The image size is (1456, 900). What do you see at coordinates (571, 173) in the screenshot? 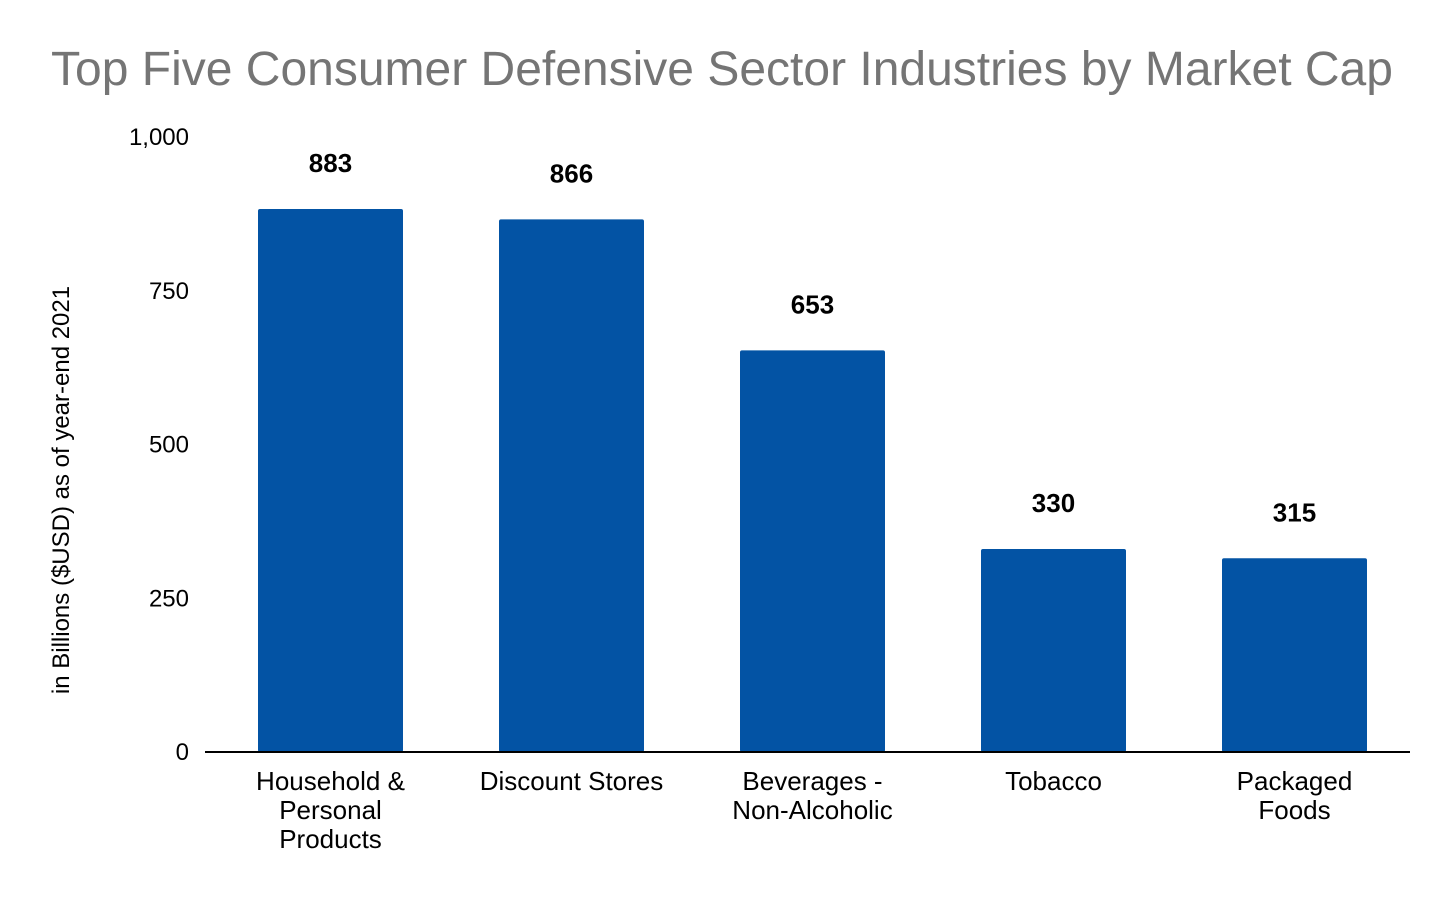
I see `bar-data-label: 866` at bounding box center [571, 173].